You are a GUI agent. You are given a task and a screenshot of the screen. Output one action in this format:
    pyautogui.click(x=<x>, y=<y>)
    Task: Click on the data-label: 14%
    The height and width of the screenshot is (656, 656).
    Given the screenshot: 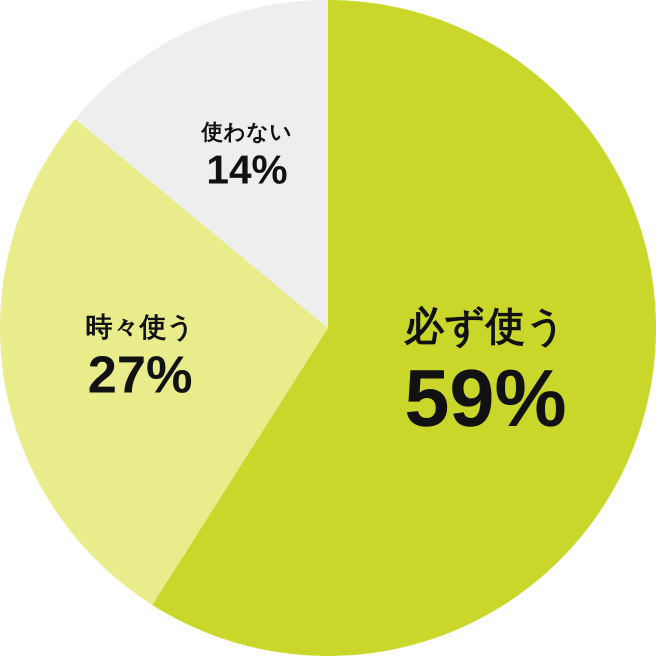 What is the action you would take?
    pyautogui.click(x=247, y=169)
    